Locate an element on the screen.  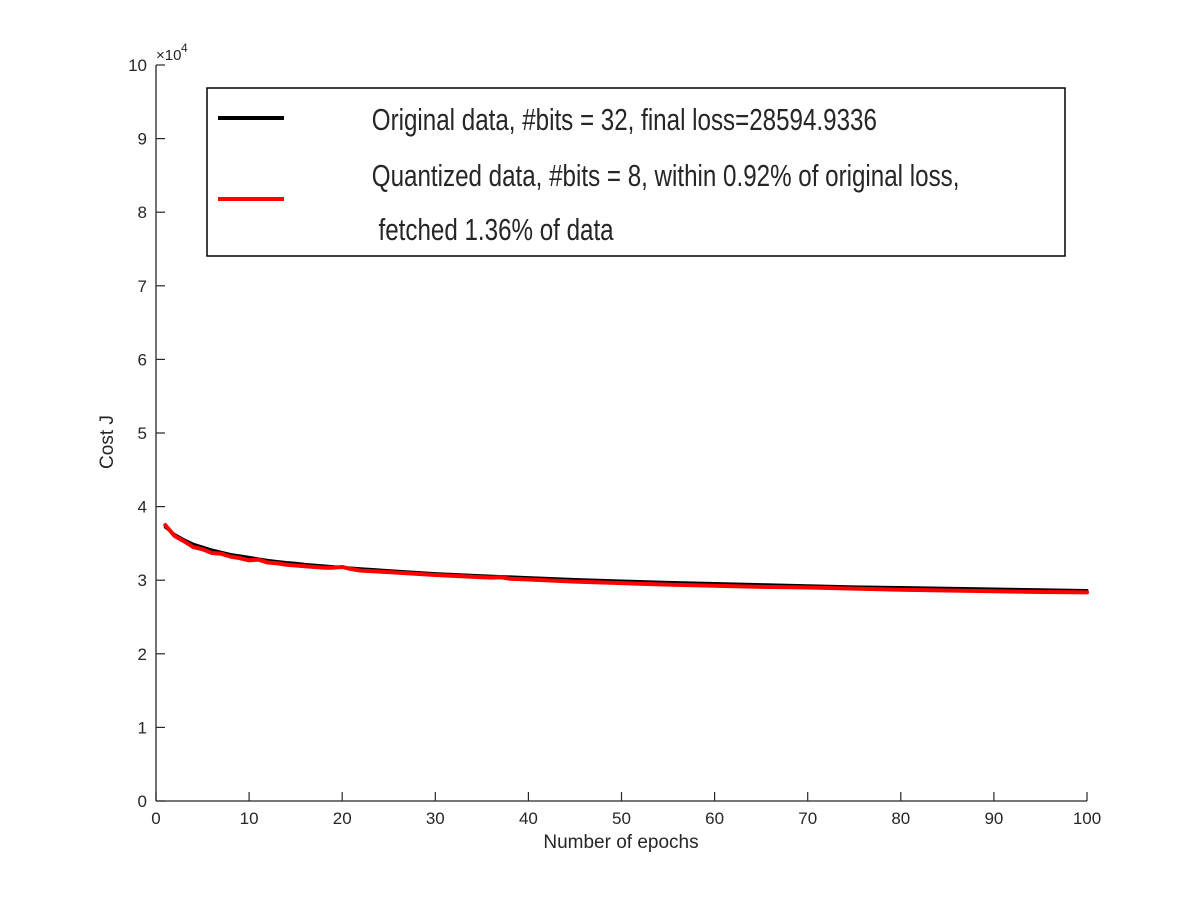
series-line-quantized is located at coordinates (626, 559).